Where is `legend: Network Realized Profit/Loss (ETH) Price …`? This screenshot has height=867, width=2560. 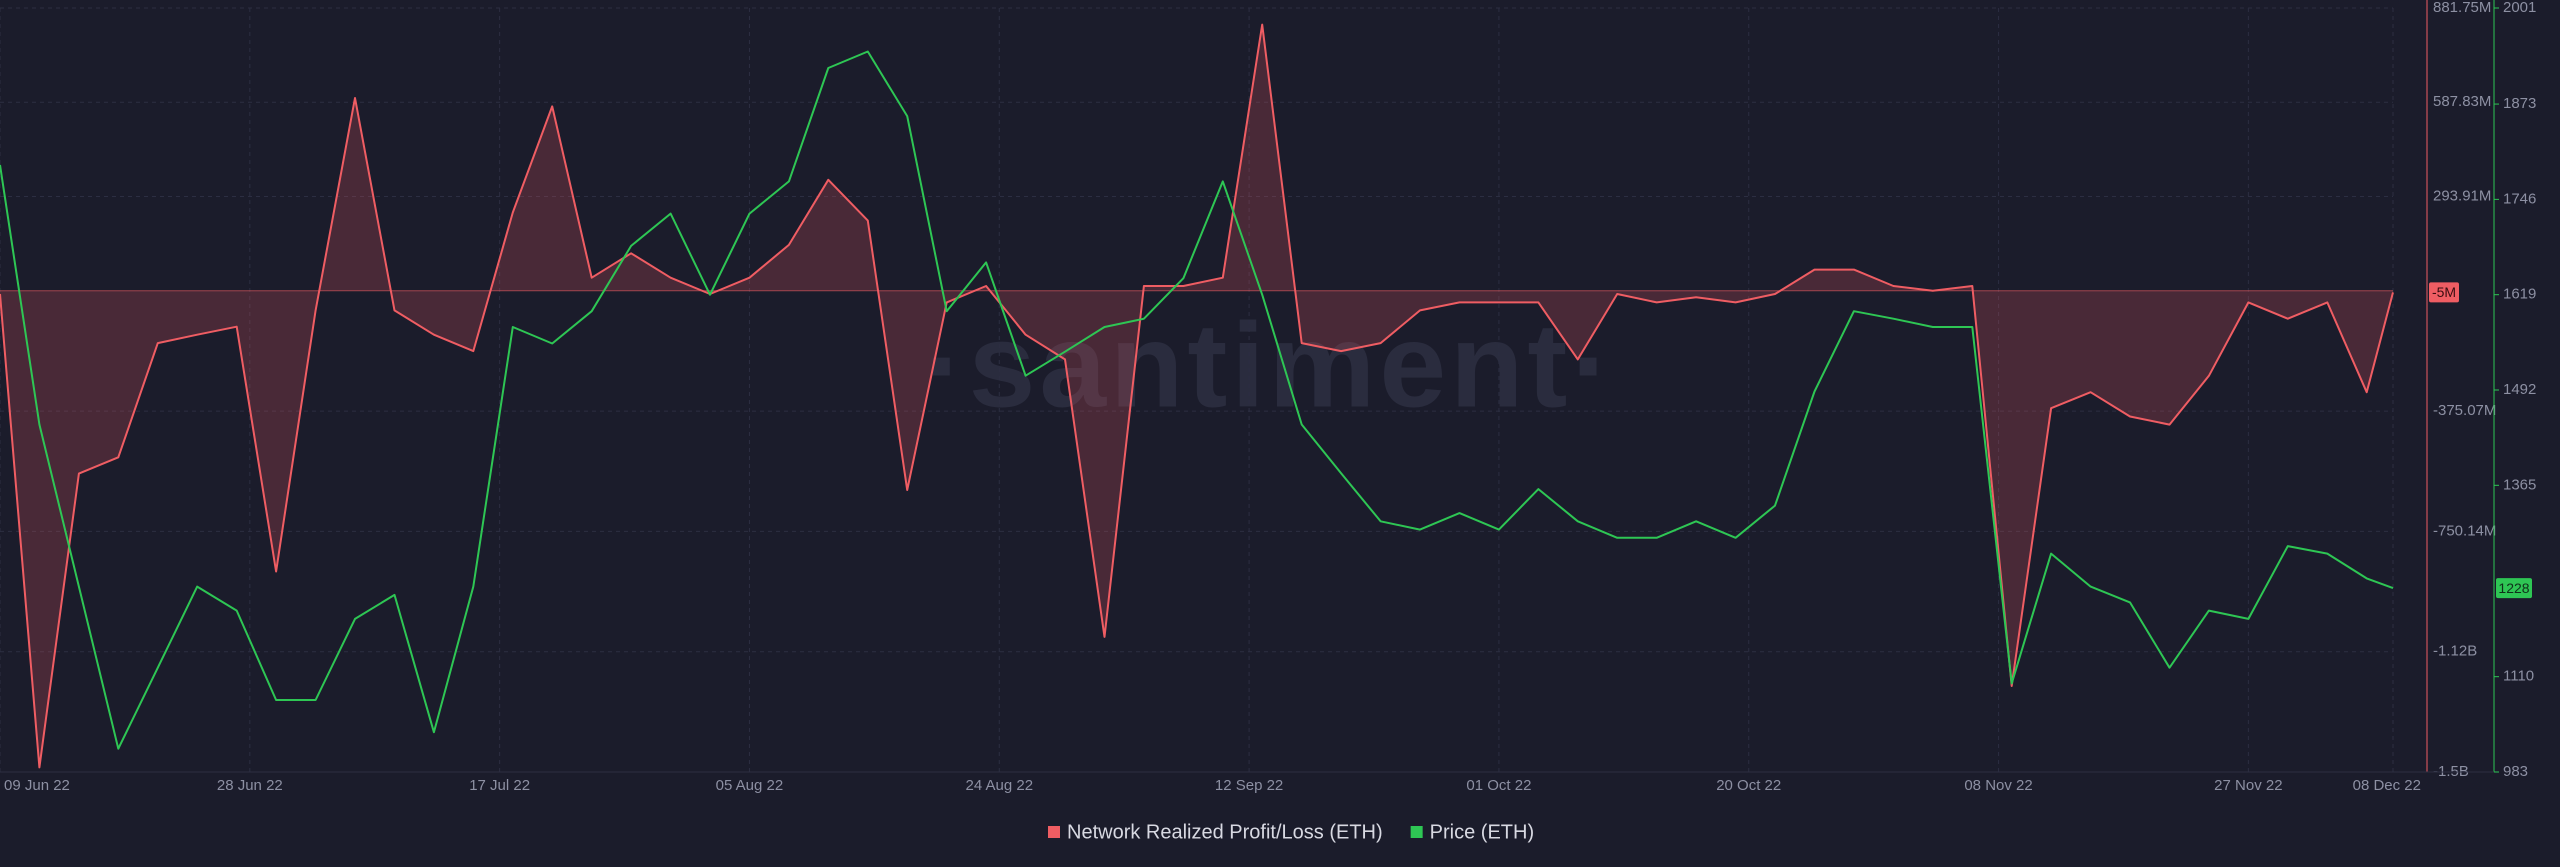
legend: Network Realized Profit/Loss (ETH) Price … is located at coordinates (1291, 832).